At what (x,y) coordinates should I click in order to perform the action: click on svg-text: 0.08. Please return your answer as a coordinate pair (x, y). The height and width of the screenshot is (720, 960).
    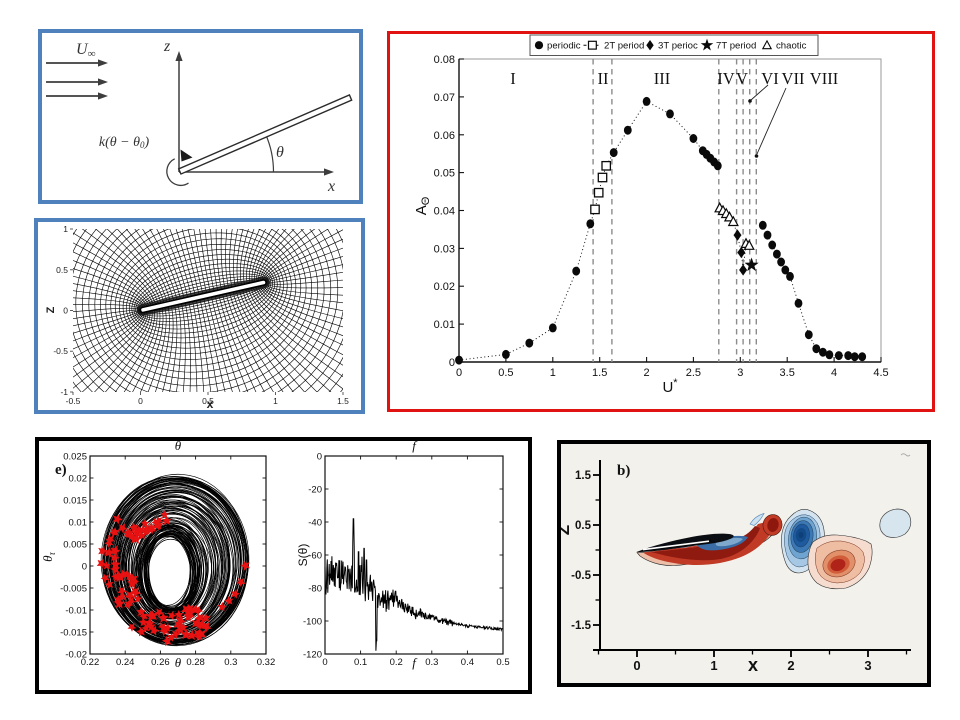
    Looking at the image, I should click on (444, 60).